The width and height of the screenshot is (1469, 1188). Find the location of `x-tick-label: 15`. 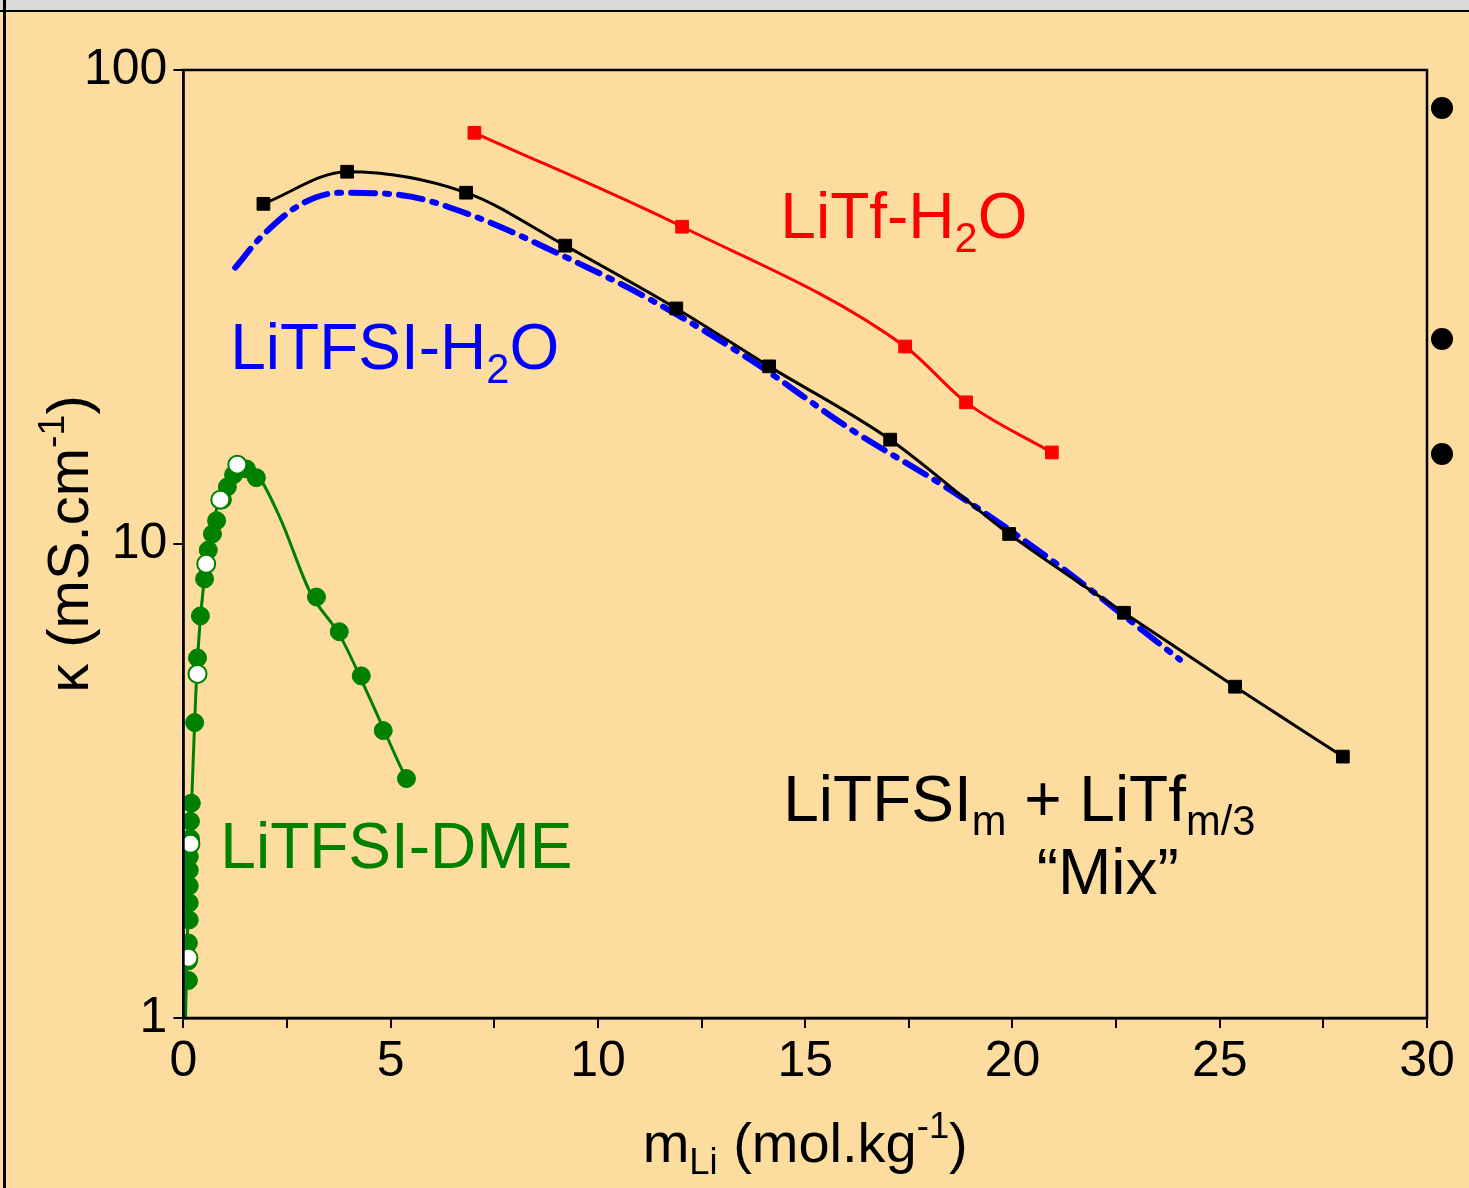

x-tick-label: 15 is located at coordinates (805, 1058).